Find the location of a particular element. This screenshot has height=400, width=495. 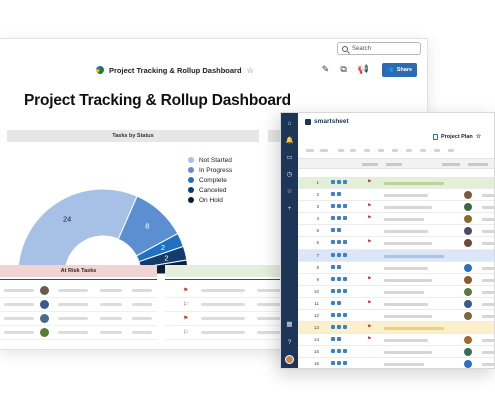

recents-clock-icon: ◷ is located at coordinates (289, 174).